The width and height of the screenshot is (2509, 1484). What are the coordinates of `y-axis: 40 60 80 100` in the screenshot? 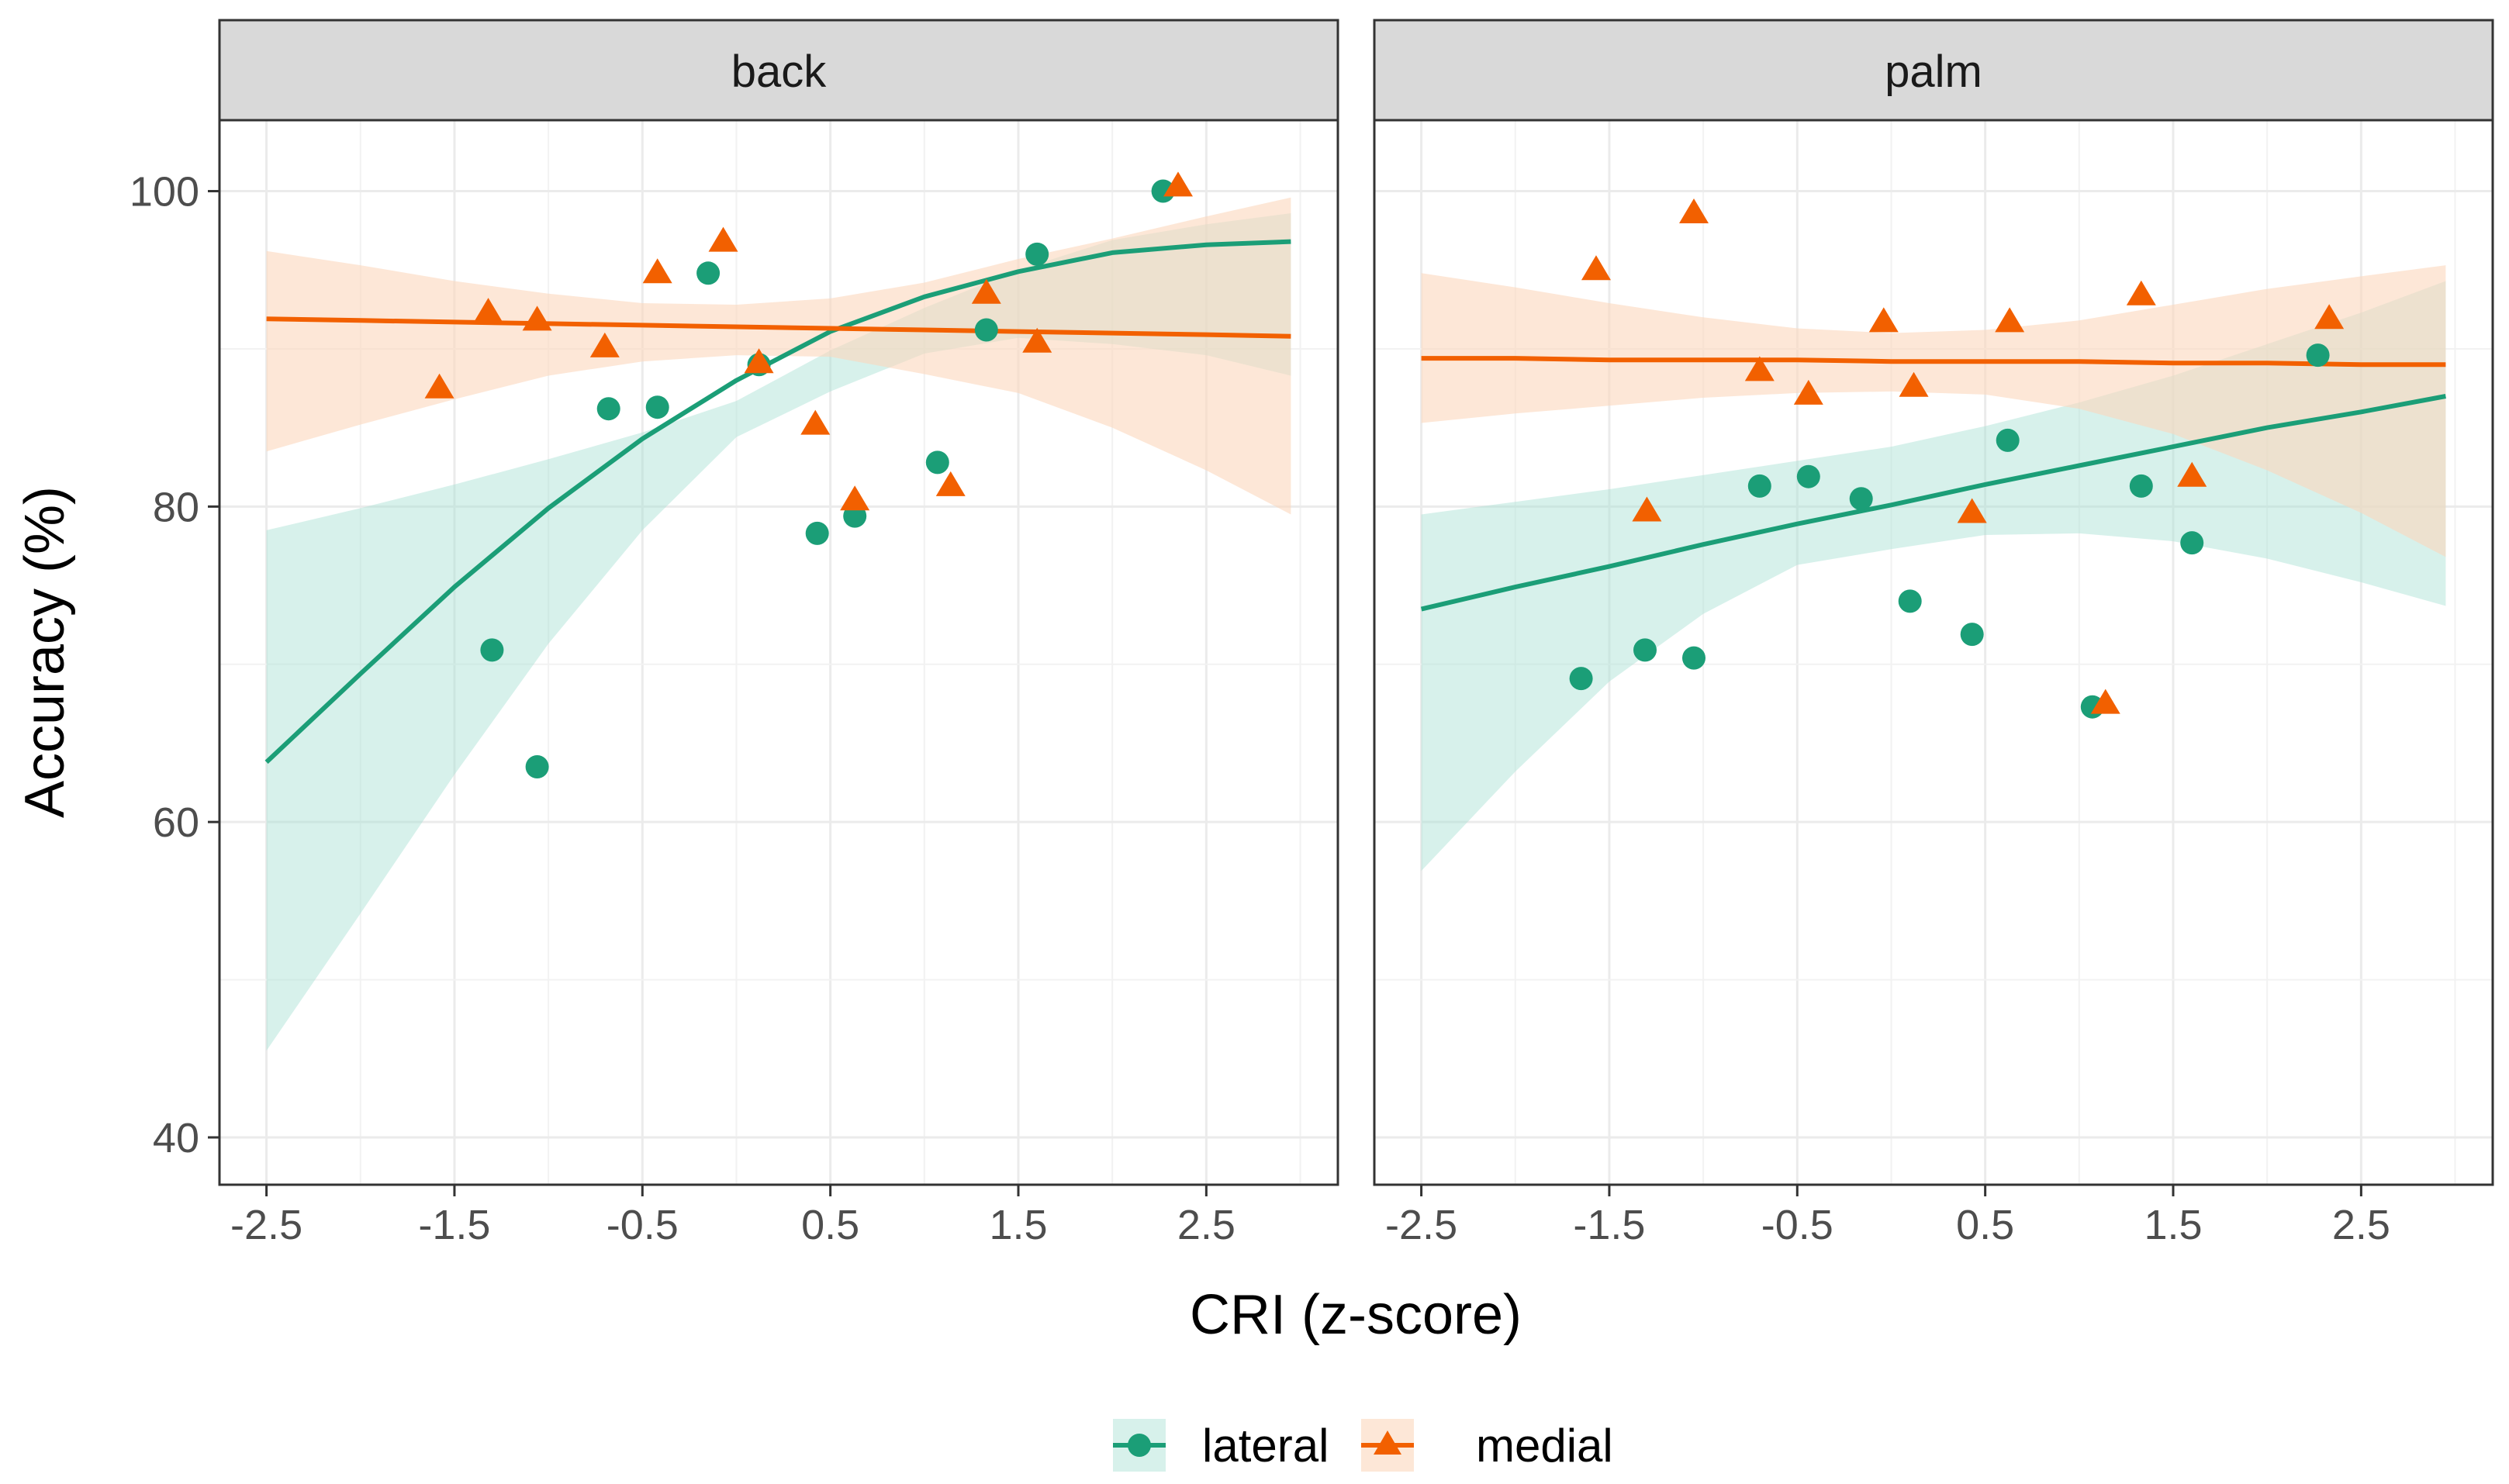 It's located at (175, 665).